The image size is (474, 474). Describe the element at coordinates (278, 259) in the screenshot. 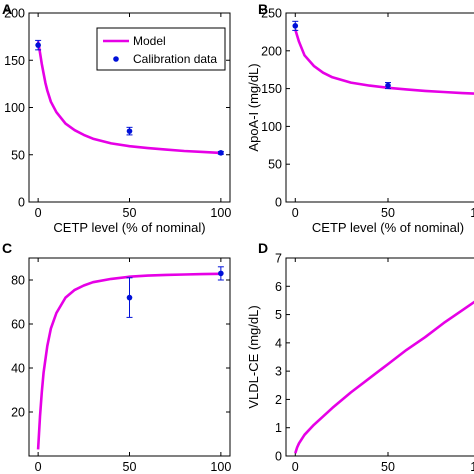

I see `y-tick-label: 7` at that location.